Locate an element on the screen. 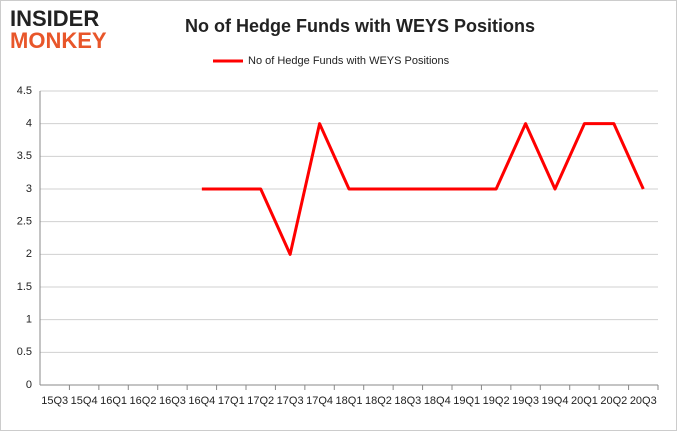 The height and width of the screenshot is (431, 677). y-tick-label: 0 is located at coordinates (29, 385).